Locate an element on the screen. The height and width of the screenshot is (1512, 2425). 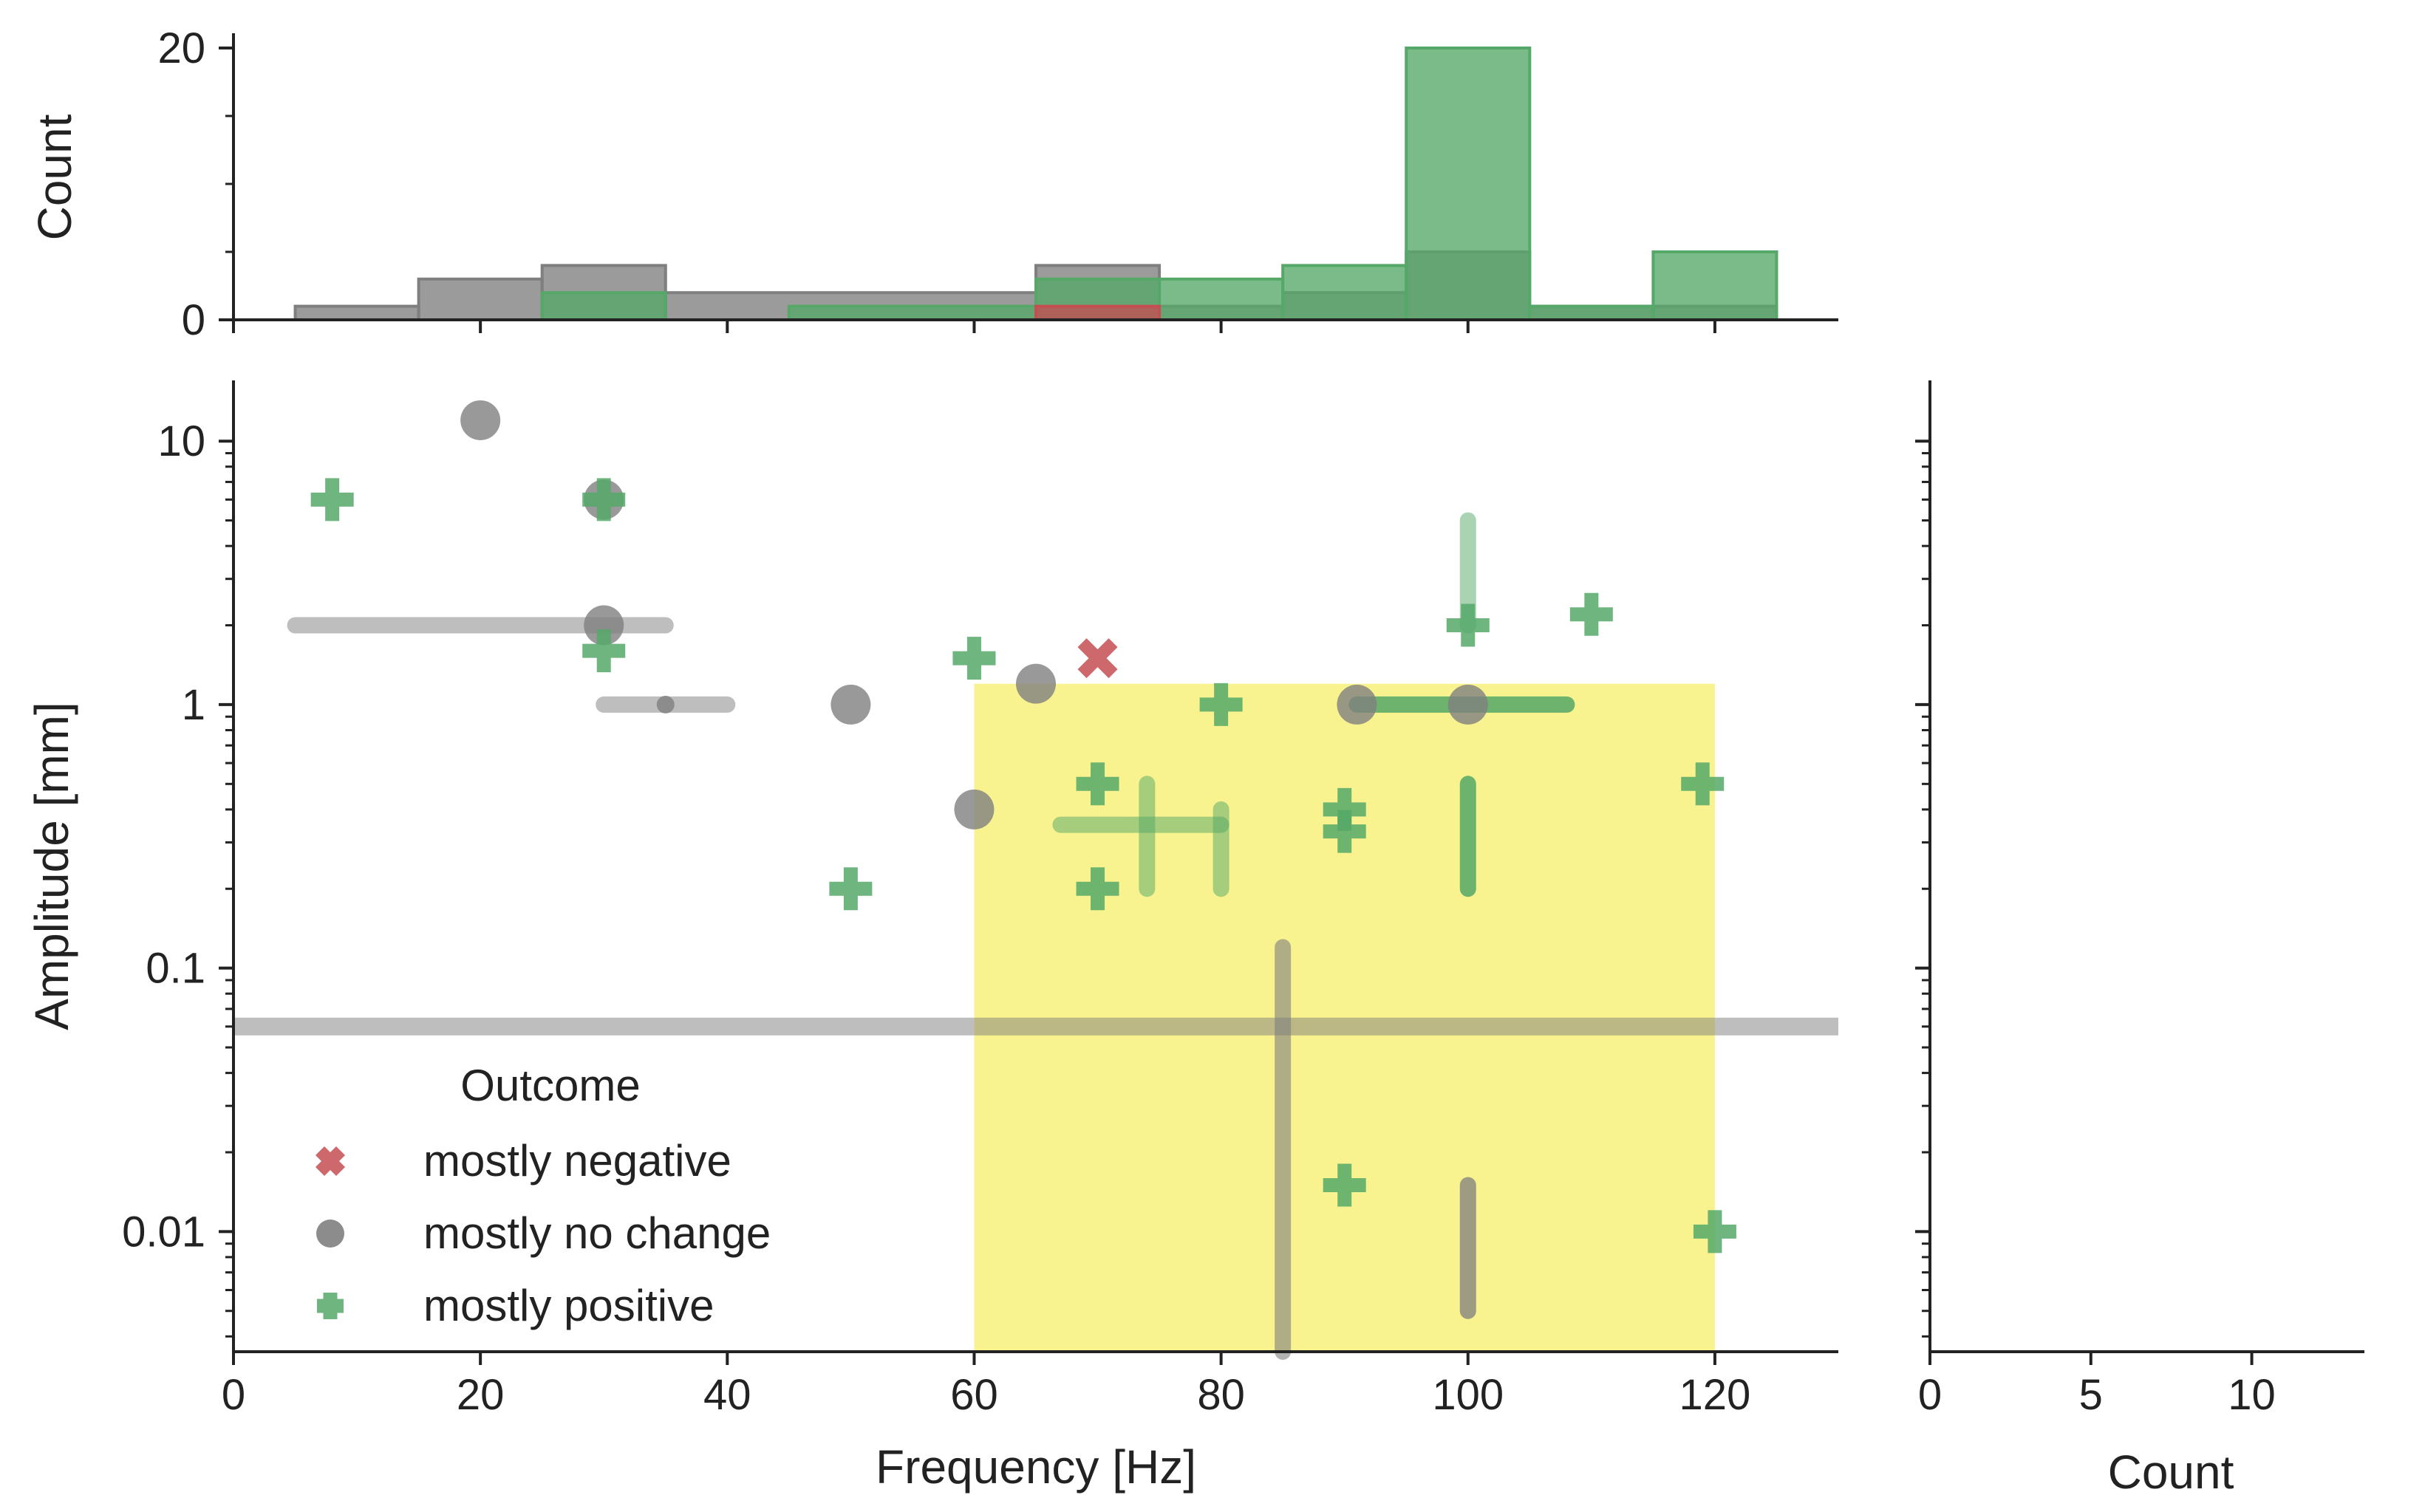
legend-label-positive: mostly positive is located at coordinates (568, 1305).